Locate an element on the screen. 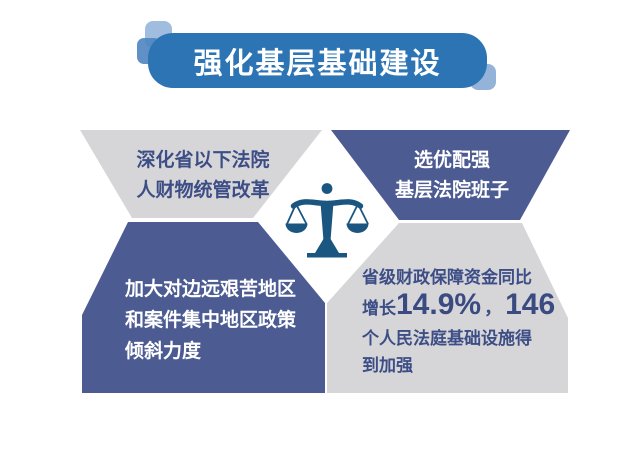 This screenshot has height=452, width=633. quadrant-top-right-text: 选优配强 基层法院班子 is located at coordinates (452, 176).